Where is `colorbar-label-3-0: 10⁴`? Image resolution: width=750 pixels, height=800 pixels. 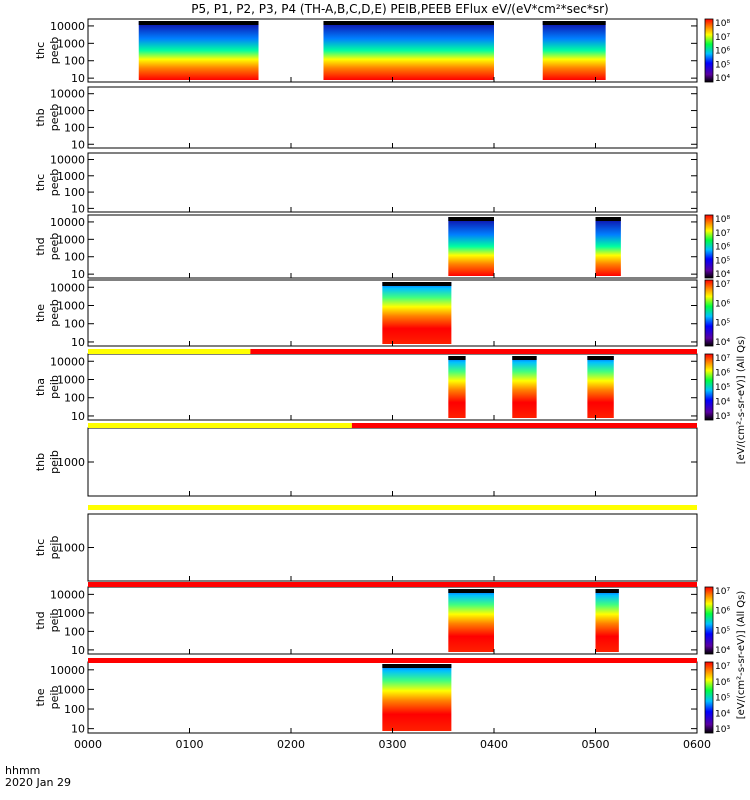
colorbar-label-3-0: 10⁴ is located at coordinates (722, 275).